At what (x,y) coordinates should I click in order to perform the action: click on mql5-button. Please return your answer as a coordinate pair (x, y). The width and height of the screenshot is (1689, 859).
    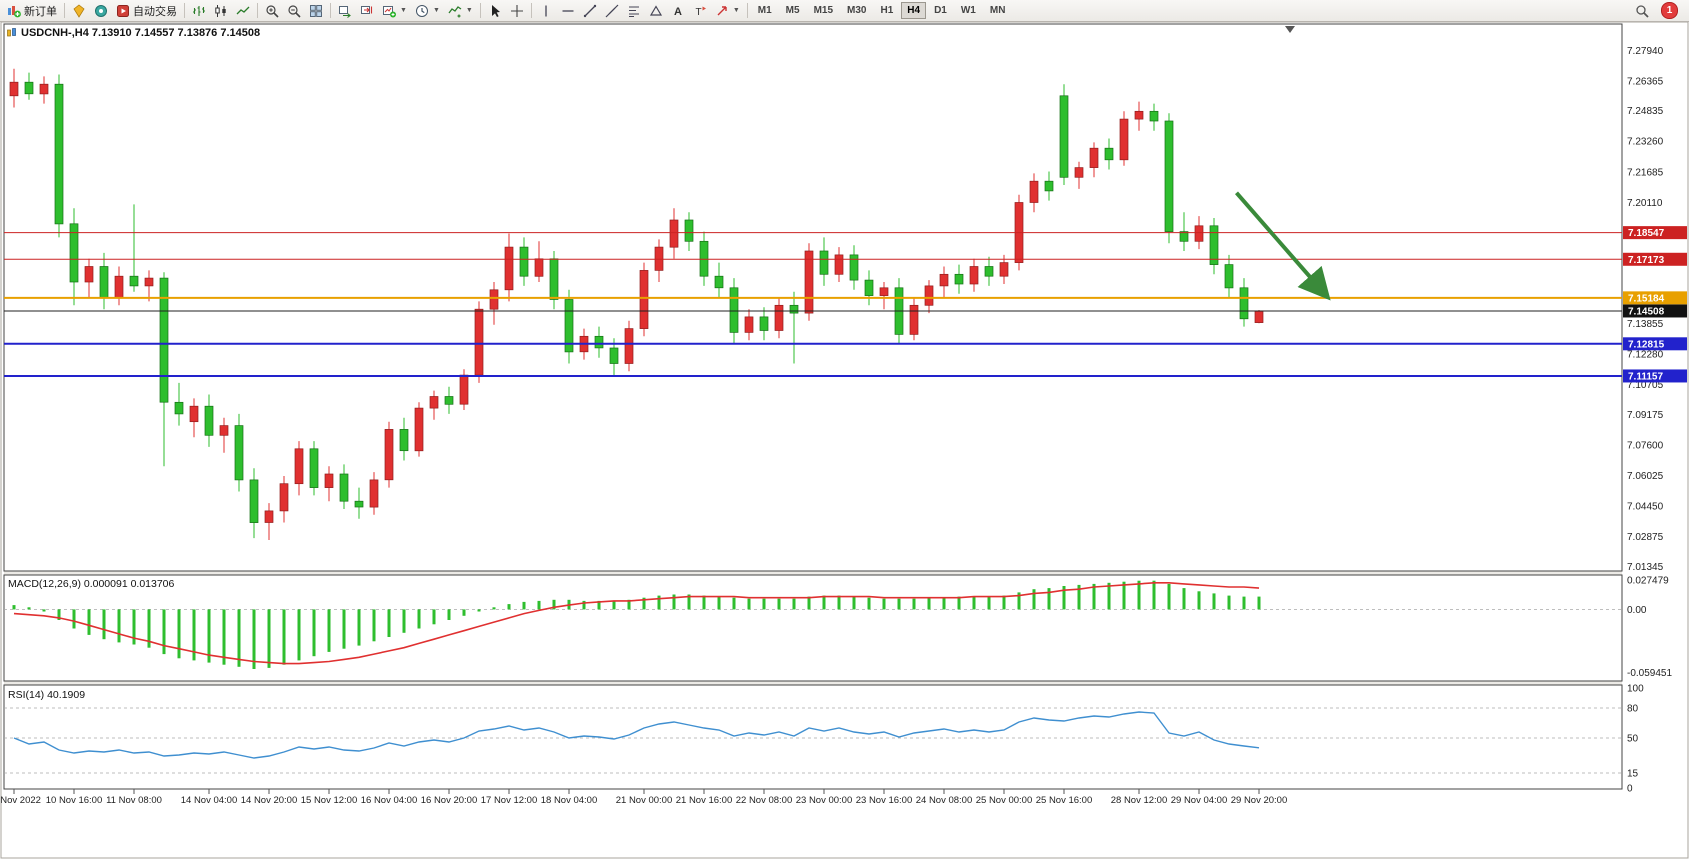
    Looking at the image, I should click on (79, 10).